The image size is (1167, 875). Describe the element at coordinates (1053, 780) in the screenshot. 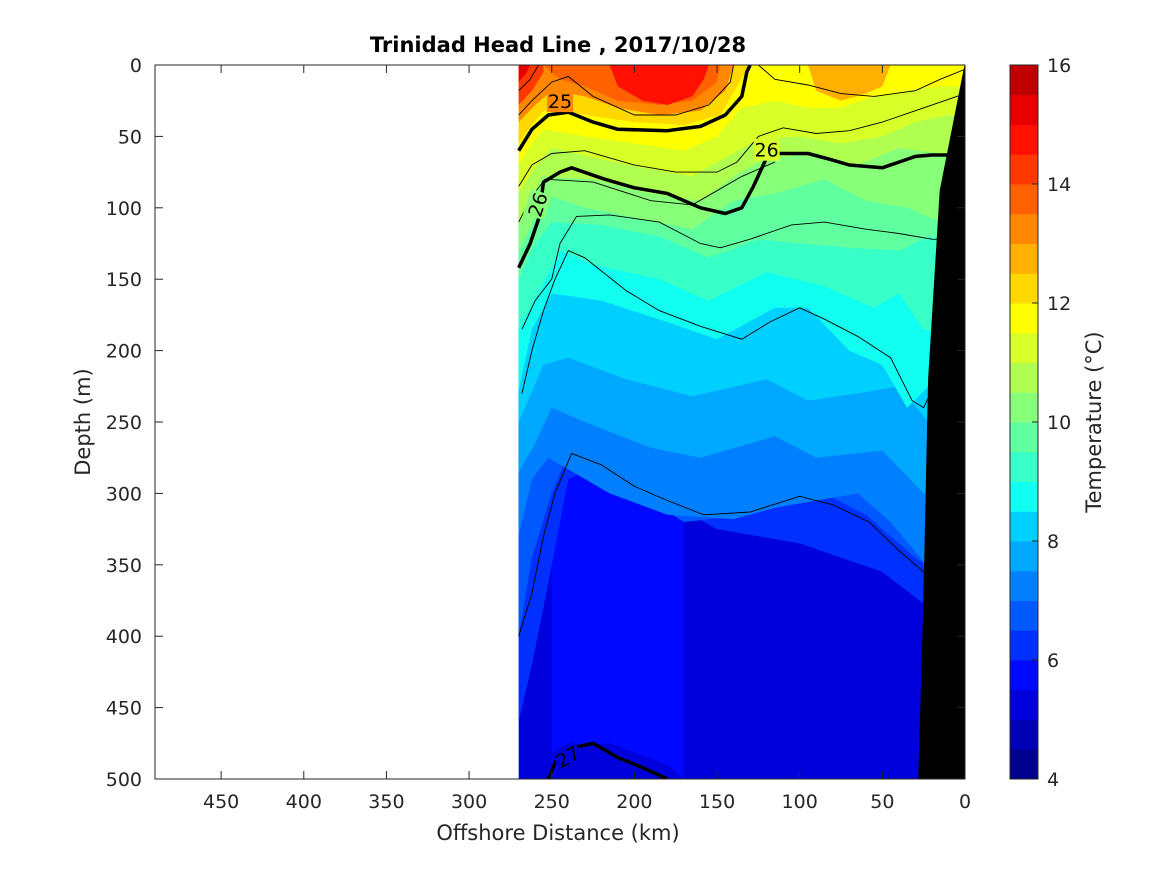

I see `colorbar-tick-label: 4` at that location.